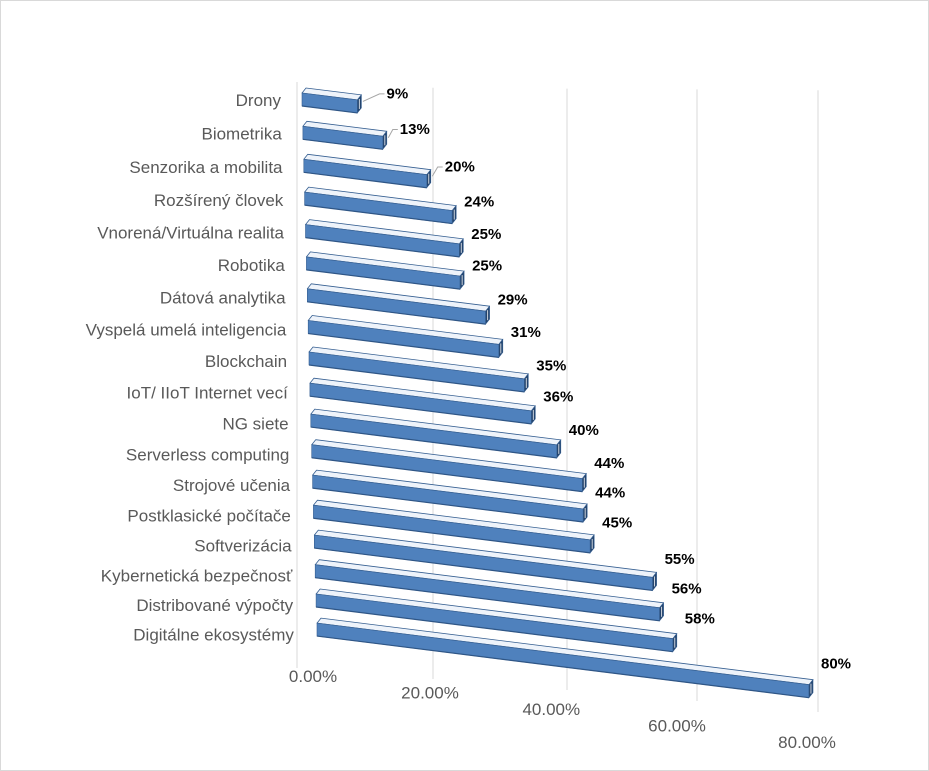  I want to click on data-label: 31%, so click(526, 332).